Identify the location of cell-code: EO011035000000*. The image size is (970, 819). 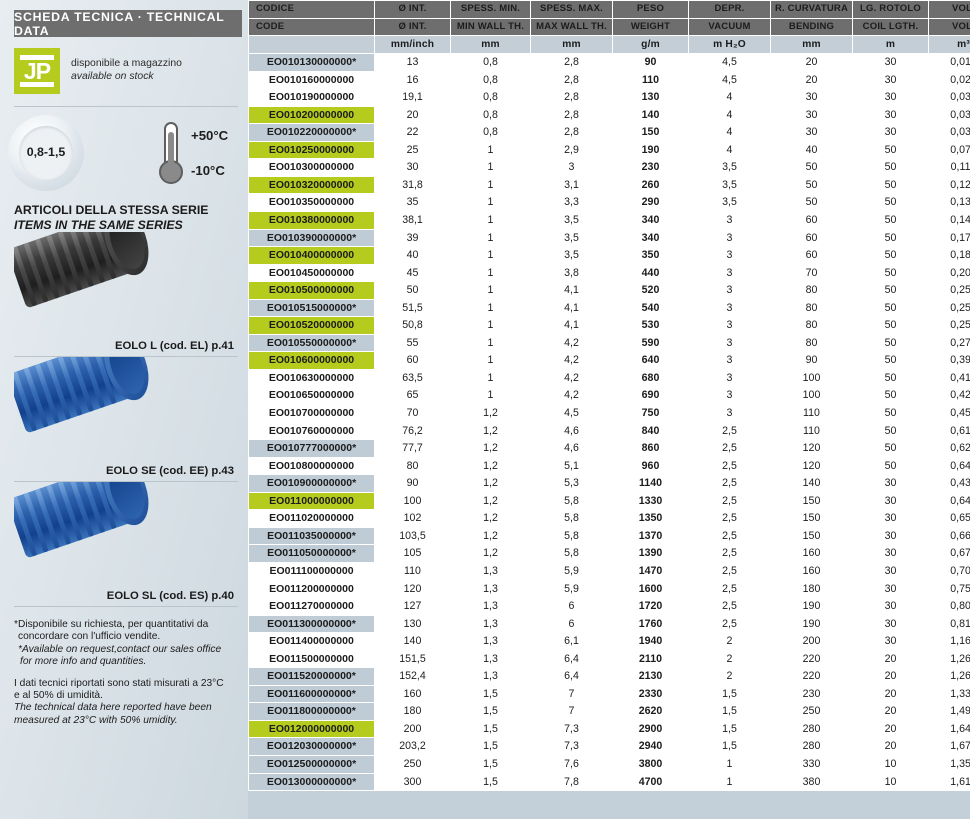
(311, 536).